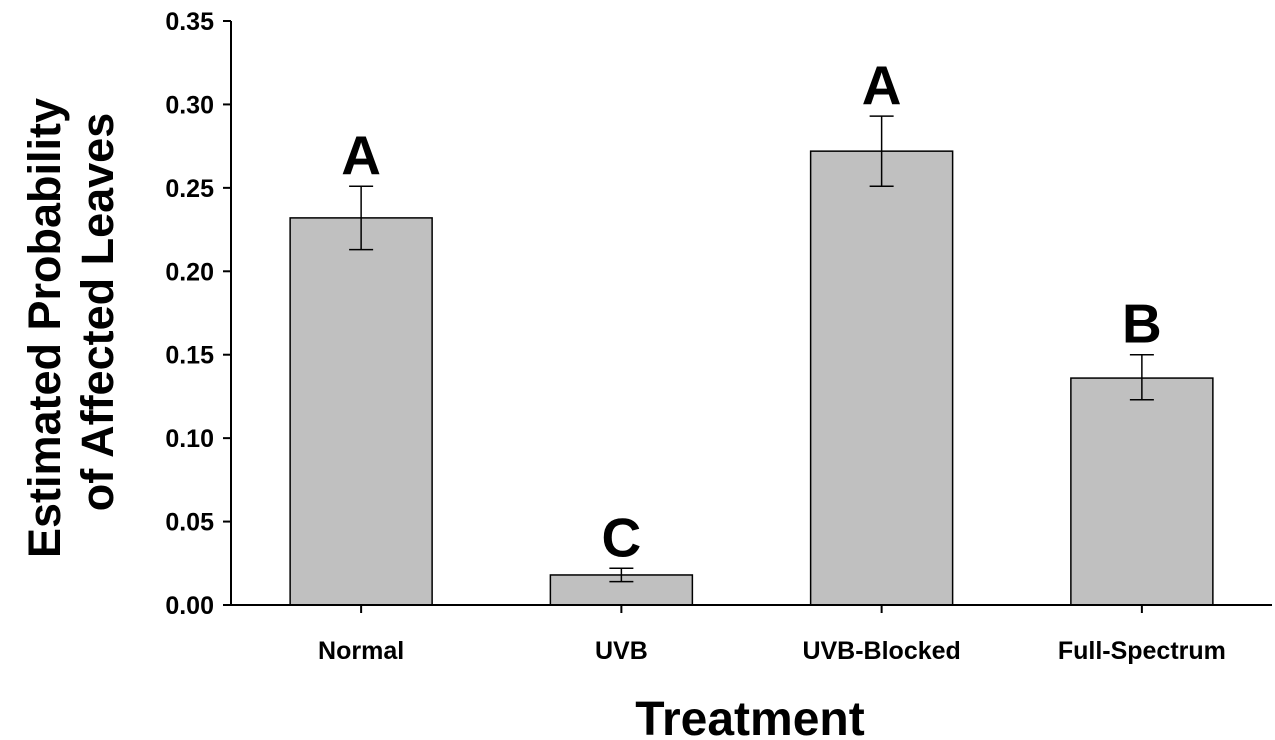 Image resolution: width=1275 pixels, height=740 pixels. What do you see at coordinates (361, 651) in the screenshot?
I see `x-tick-label: Normal` at bounding box center [361, 651].